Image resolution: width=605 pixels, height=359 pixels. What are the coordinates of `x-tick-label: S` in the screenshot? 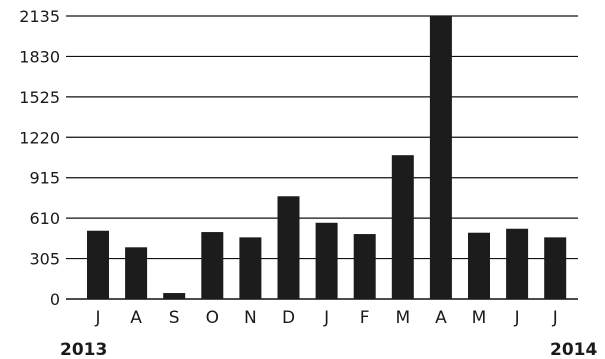 It's located at (174, 318).